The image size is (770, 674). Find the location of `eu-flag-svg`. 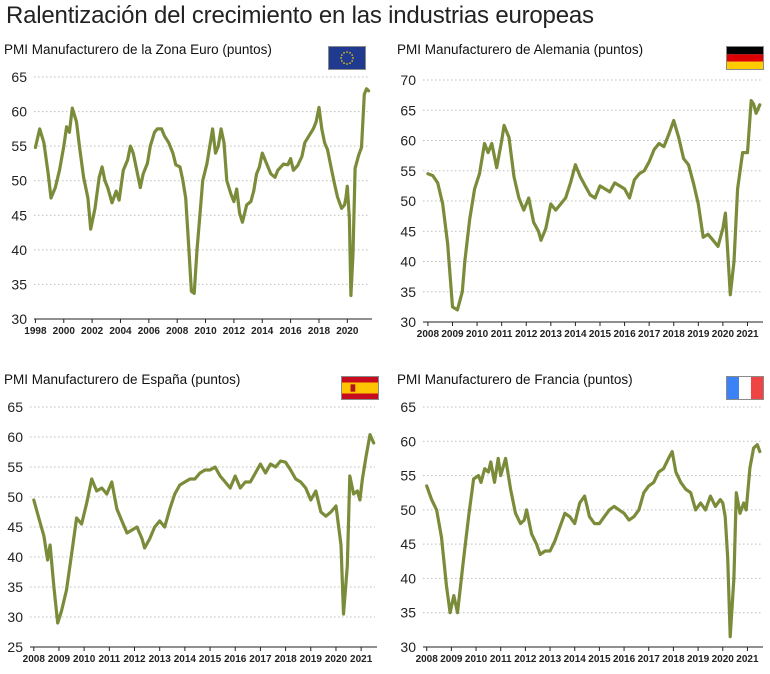

eu-flag-svg is located at coordinates (347, 58).